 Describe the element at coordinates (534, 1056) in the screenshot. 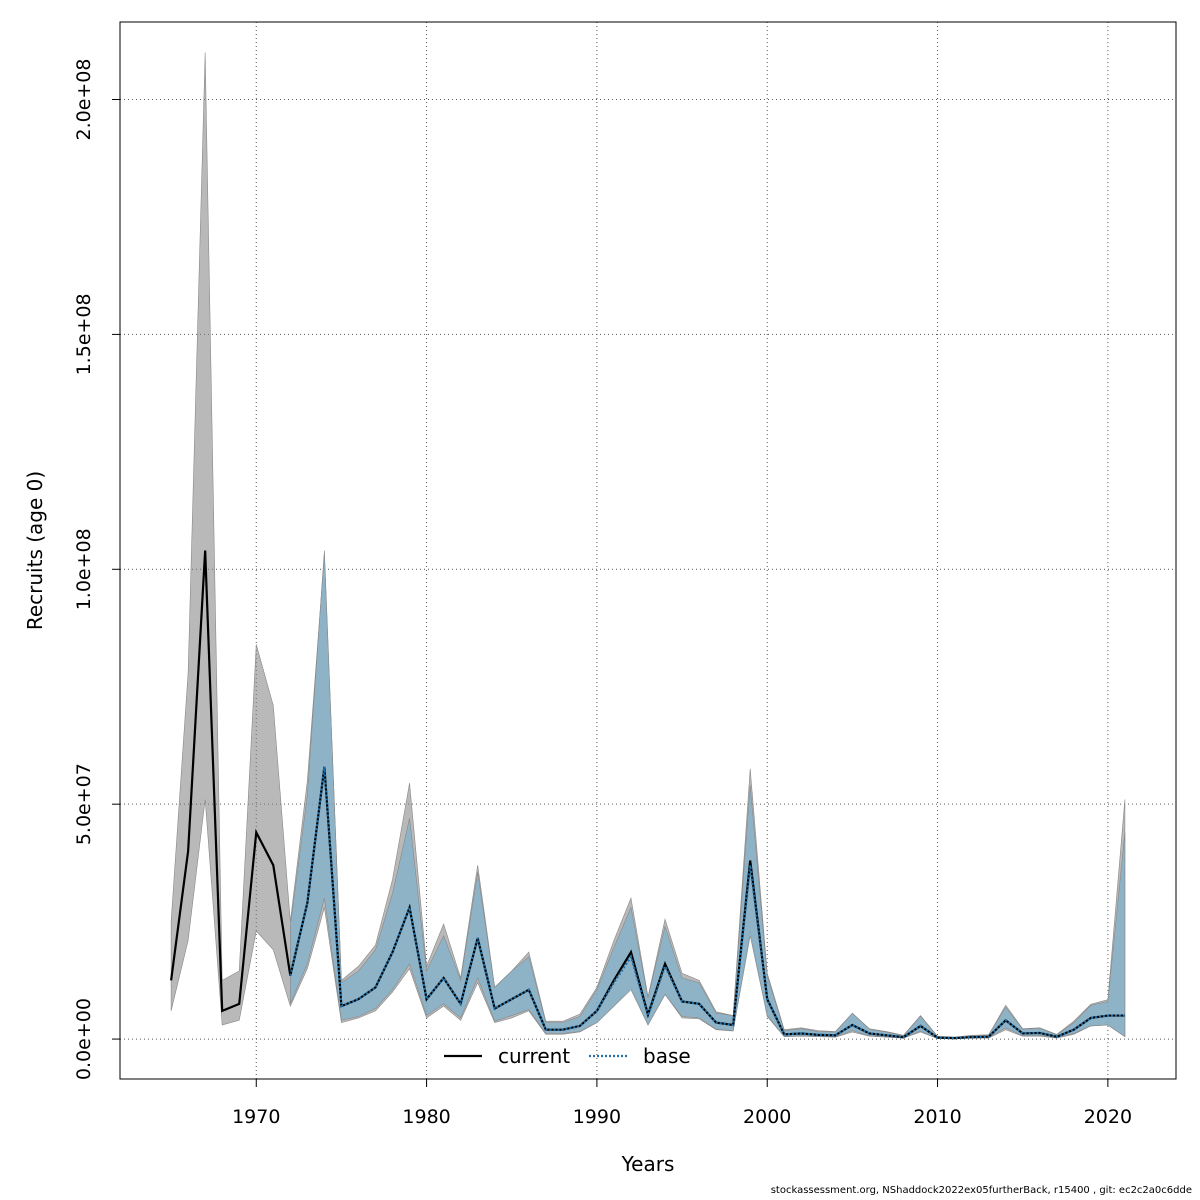

I see `legend-label: current` at that location.